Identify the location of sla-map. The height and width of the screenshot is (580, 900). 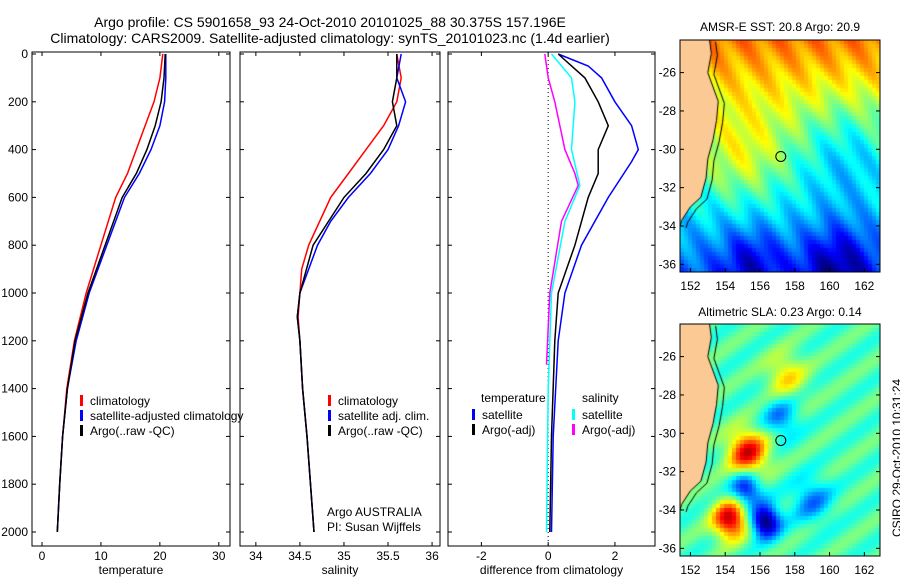
(780, 440).